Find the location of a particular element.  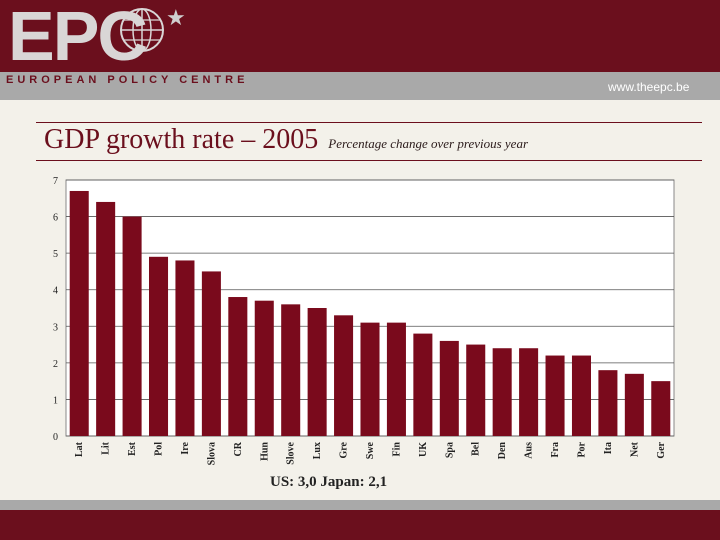

y-tick-label: 2 is located at coordinates (55, 364).